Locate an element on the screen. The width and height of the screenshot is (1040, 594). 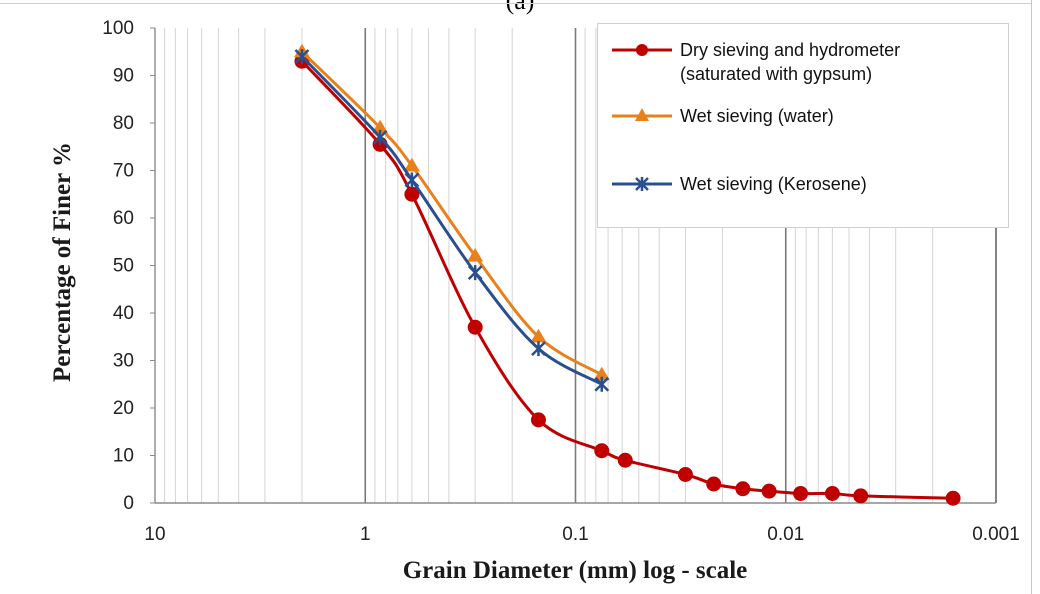
y-tick-label: 20 is located at coordinates (123, 408).